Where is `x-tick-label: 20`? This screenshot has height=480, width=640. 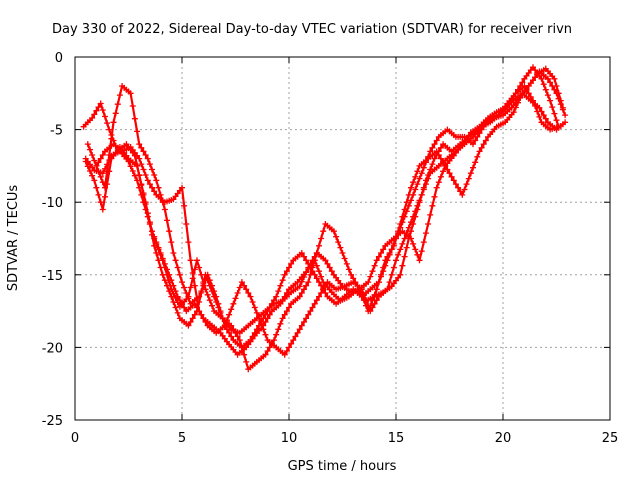
x-tick-label: 20 is located at coordinates (503, 438).